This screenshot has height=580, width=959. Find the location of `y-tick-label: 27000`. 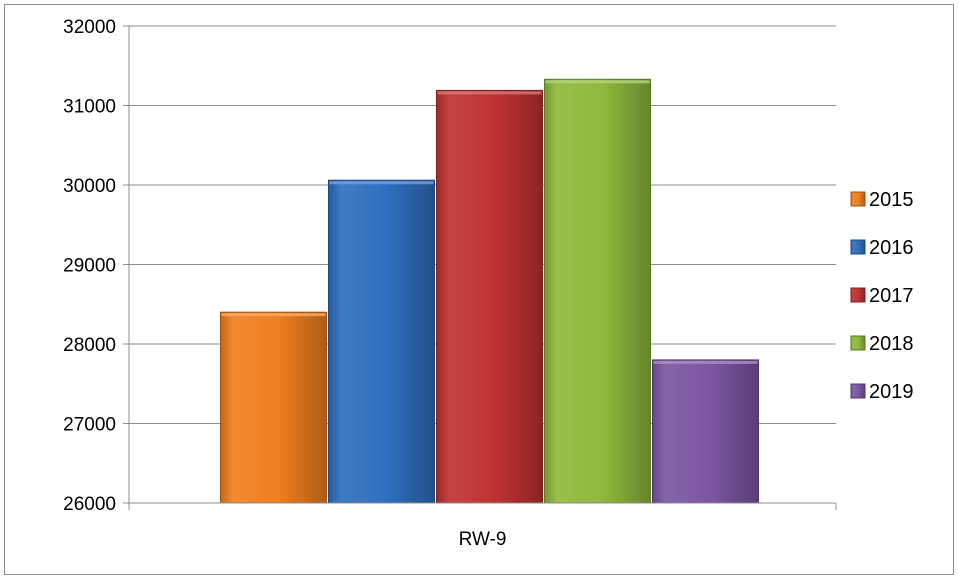

y-tick-label: 27000 is located at coordinates (89, 425).